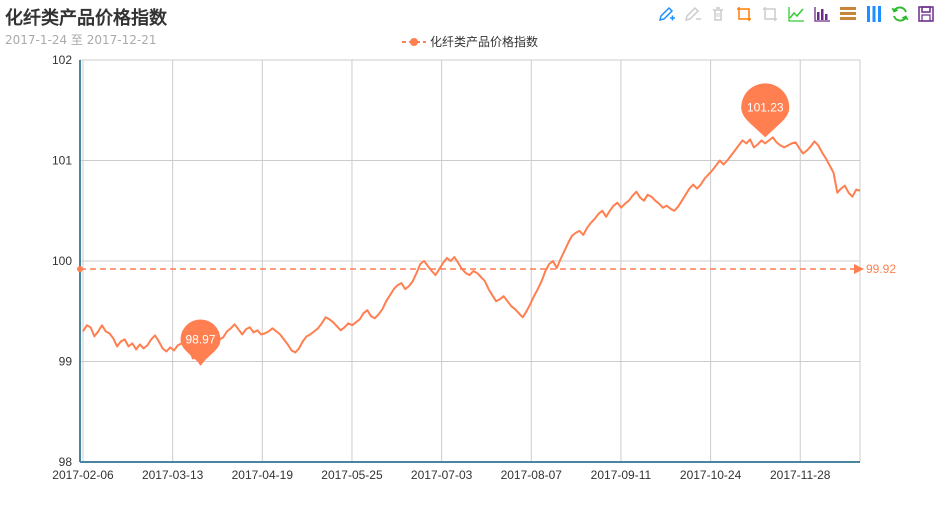 The width and height of the screenshot is (940, 520). I want to click on line-chart-icon, so click(796, 14).